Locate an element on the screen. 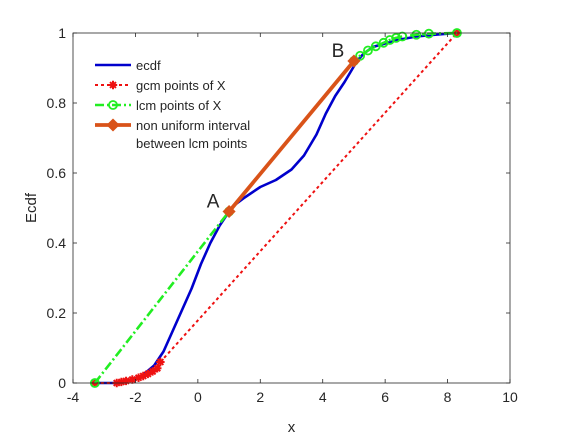  annotation-layer: AB is located at coordinates (276, 127).